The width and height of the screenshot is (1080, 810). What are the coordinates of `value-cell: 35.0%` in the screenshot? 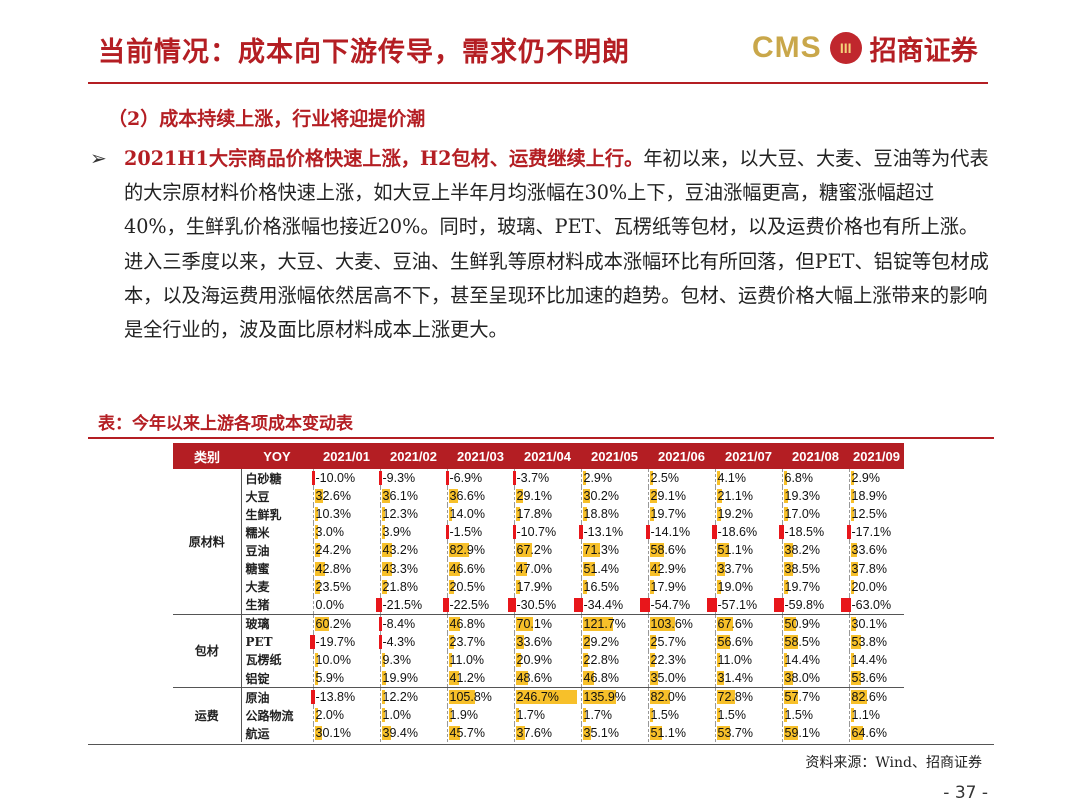 It's located at (681, 678).